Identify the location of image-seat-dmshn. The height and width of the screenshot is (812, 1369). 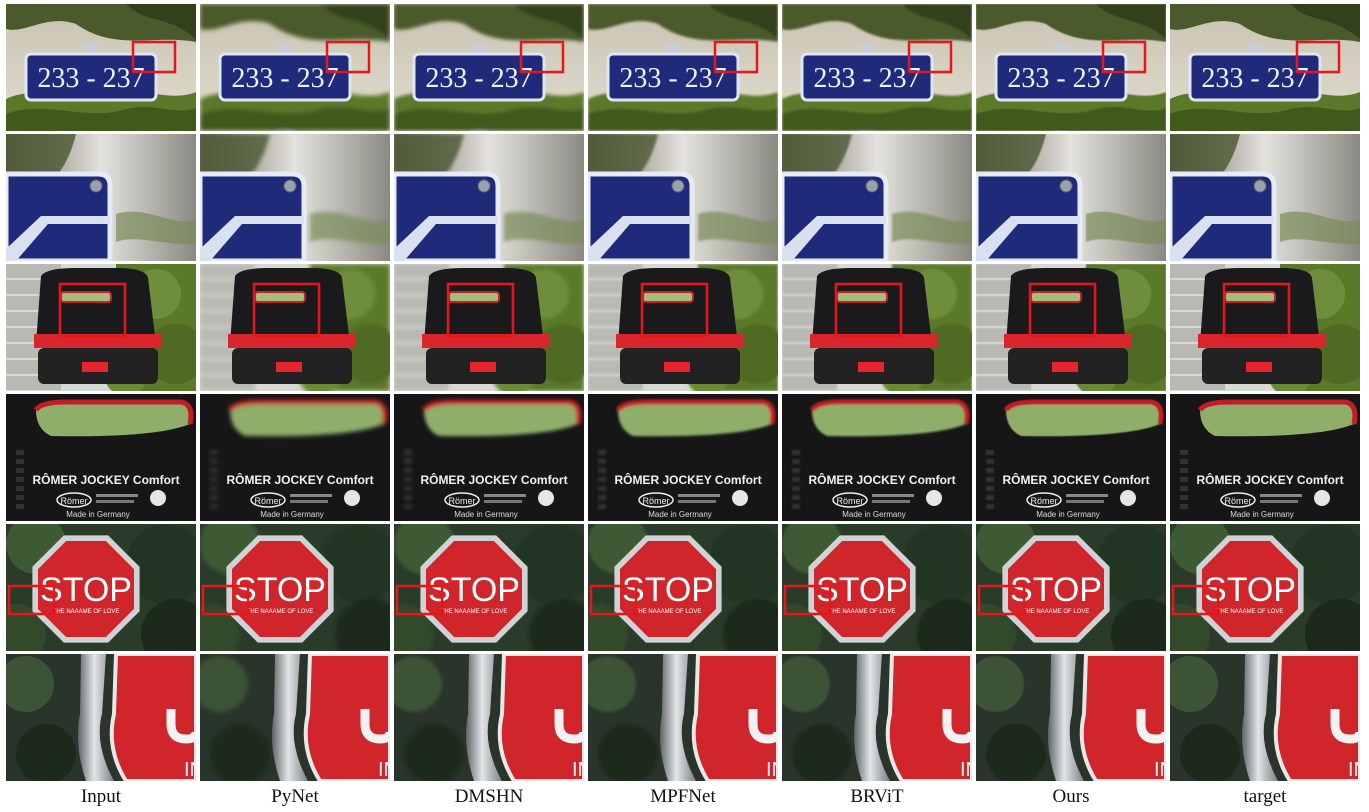
(489, 327).